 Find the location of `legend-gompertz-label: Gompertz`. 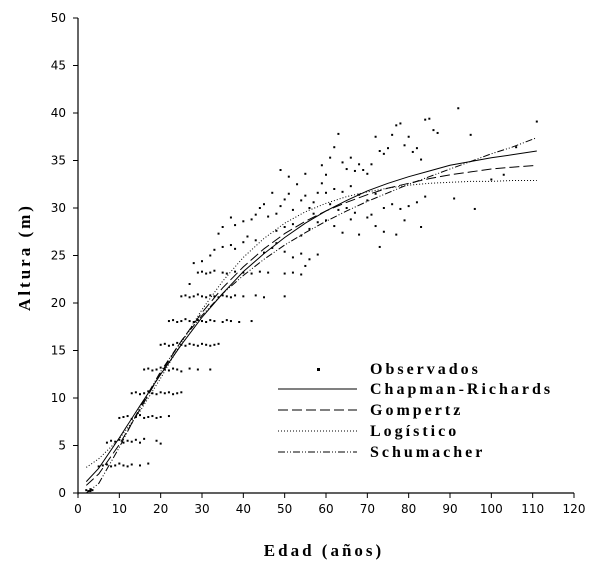

legend-gompertz-label: Gompertz is located at coordinates (416, 410).